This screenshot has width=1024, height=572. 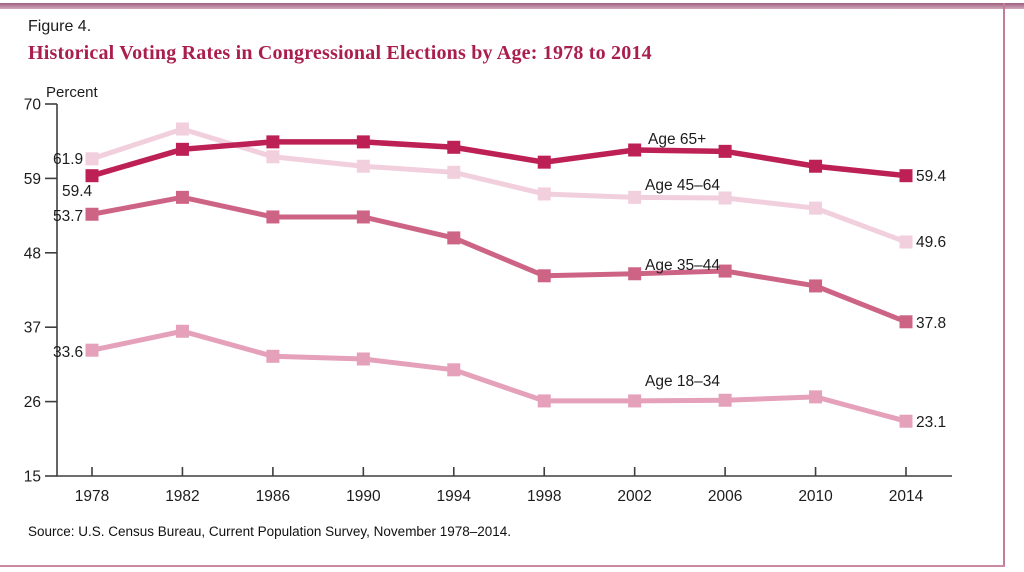 I want to click on y-tick-label: 48, so click(x=32, y=253).